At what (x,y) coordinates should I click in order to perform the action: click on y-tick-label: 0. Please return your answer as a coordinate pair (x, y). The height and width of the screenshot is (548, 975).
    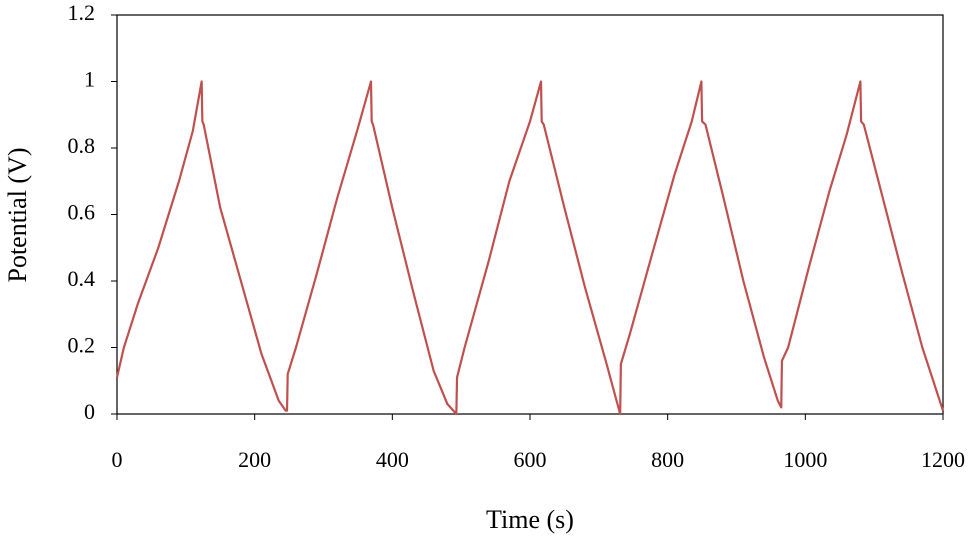
    Looking at the image, I should click on (89, 411).